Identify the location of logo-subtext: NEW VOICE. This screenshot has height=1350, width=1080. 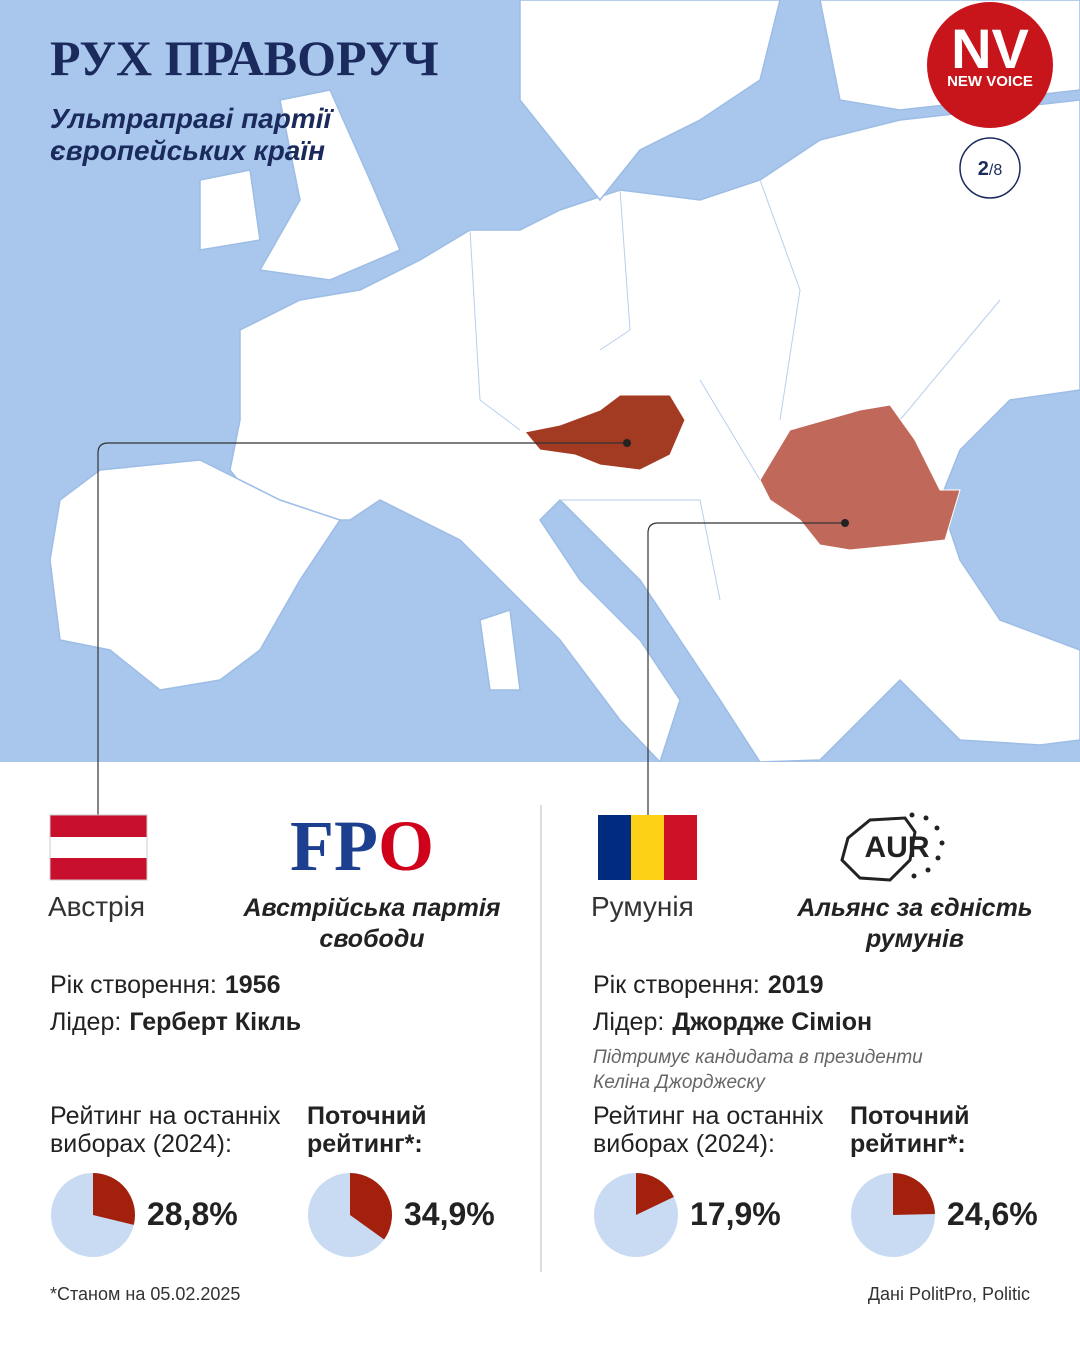
(990, 81).